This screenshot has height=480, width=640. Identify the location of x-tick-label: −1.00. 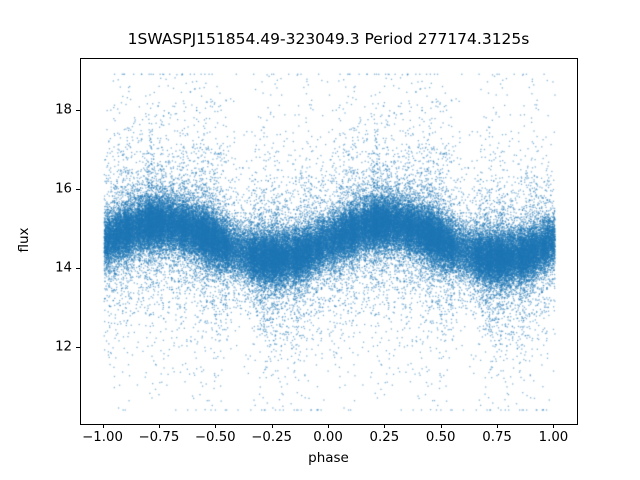
(102, 437).